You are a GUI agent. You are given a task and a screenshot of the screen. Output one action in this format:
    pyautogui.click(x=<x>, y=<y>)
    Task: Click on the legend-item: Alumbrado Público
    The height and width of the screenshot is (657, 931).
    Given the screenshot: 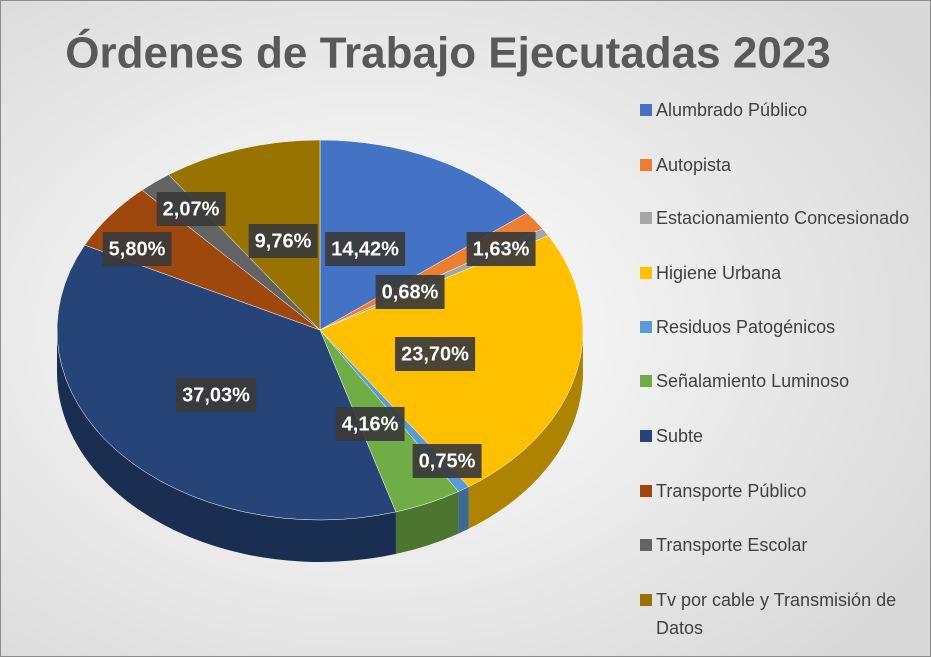 What is the action you would take?
    pyautogui.click(x=782, y=110)
    